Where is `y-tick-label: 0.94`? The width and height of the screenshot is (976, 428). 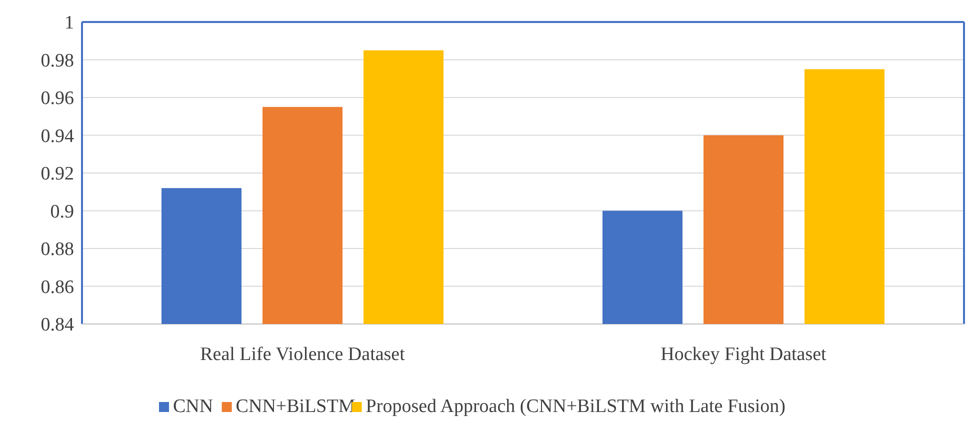
y-tick-label: 0.94 is located at coordinates (57, 136).